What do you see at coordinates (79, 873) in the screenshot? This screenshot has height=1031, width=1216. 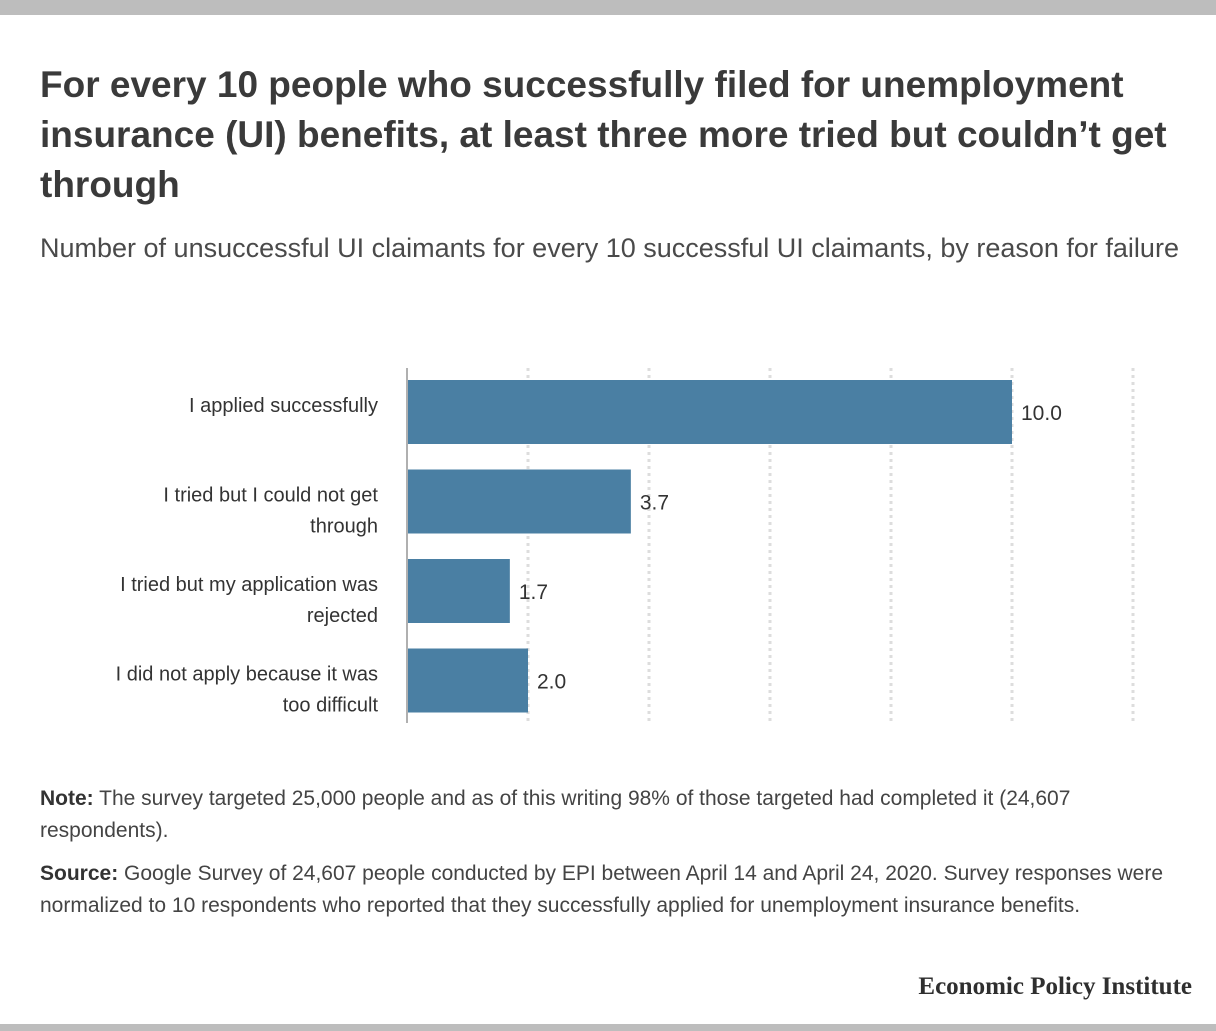 I see `source-label: Source:` at bounding box center [79, 873].